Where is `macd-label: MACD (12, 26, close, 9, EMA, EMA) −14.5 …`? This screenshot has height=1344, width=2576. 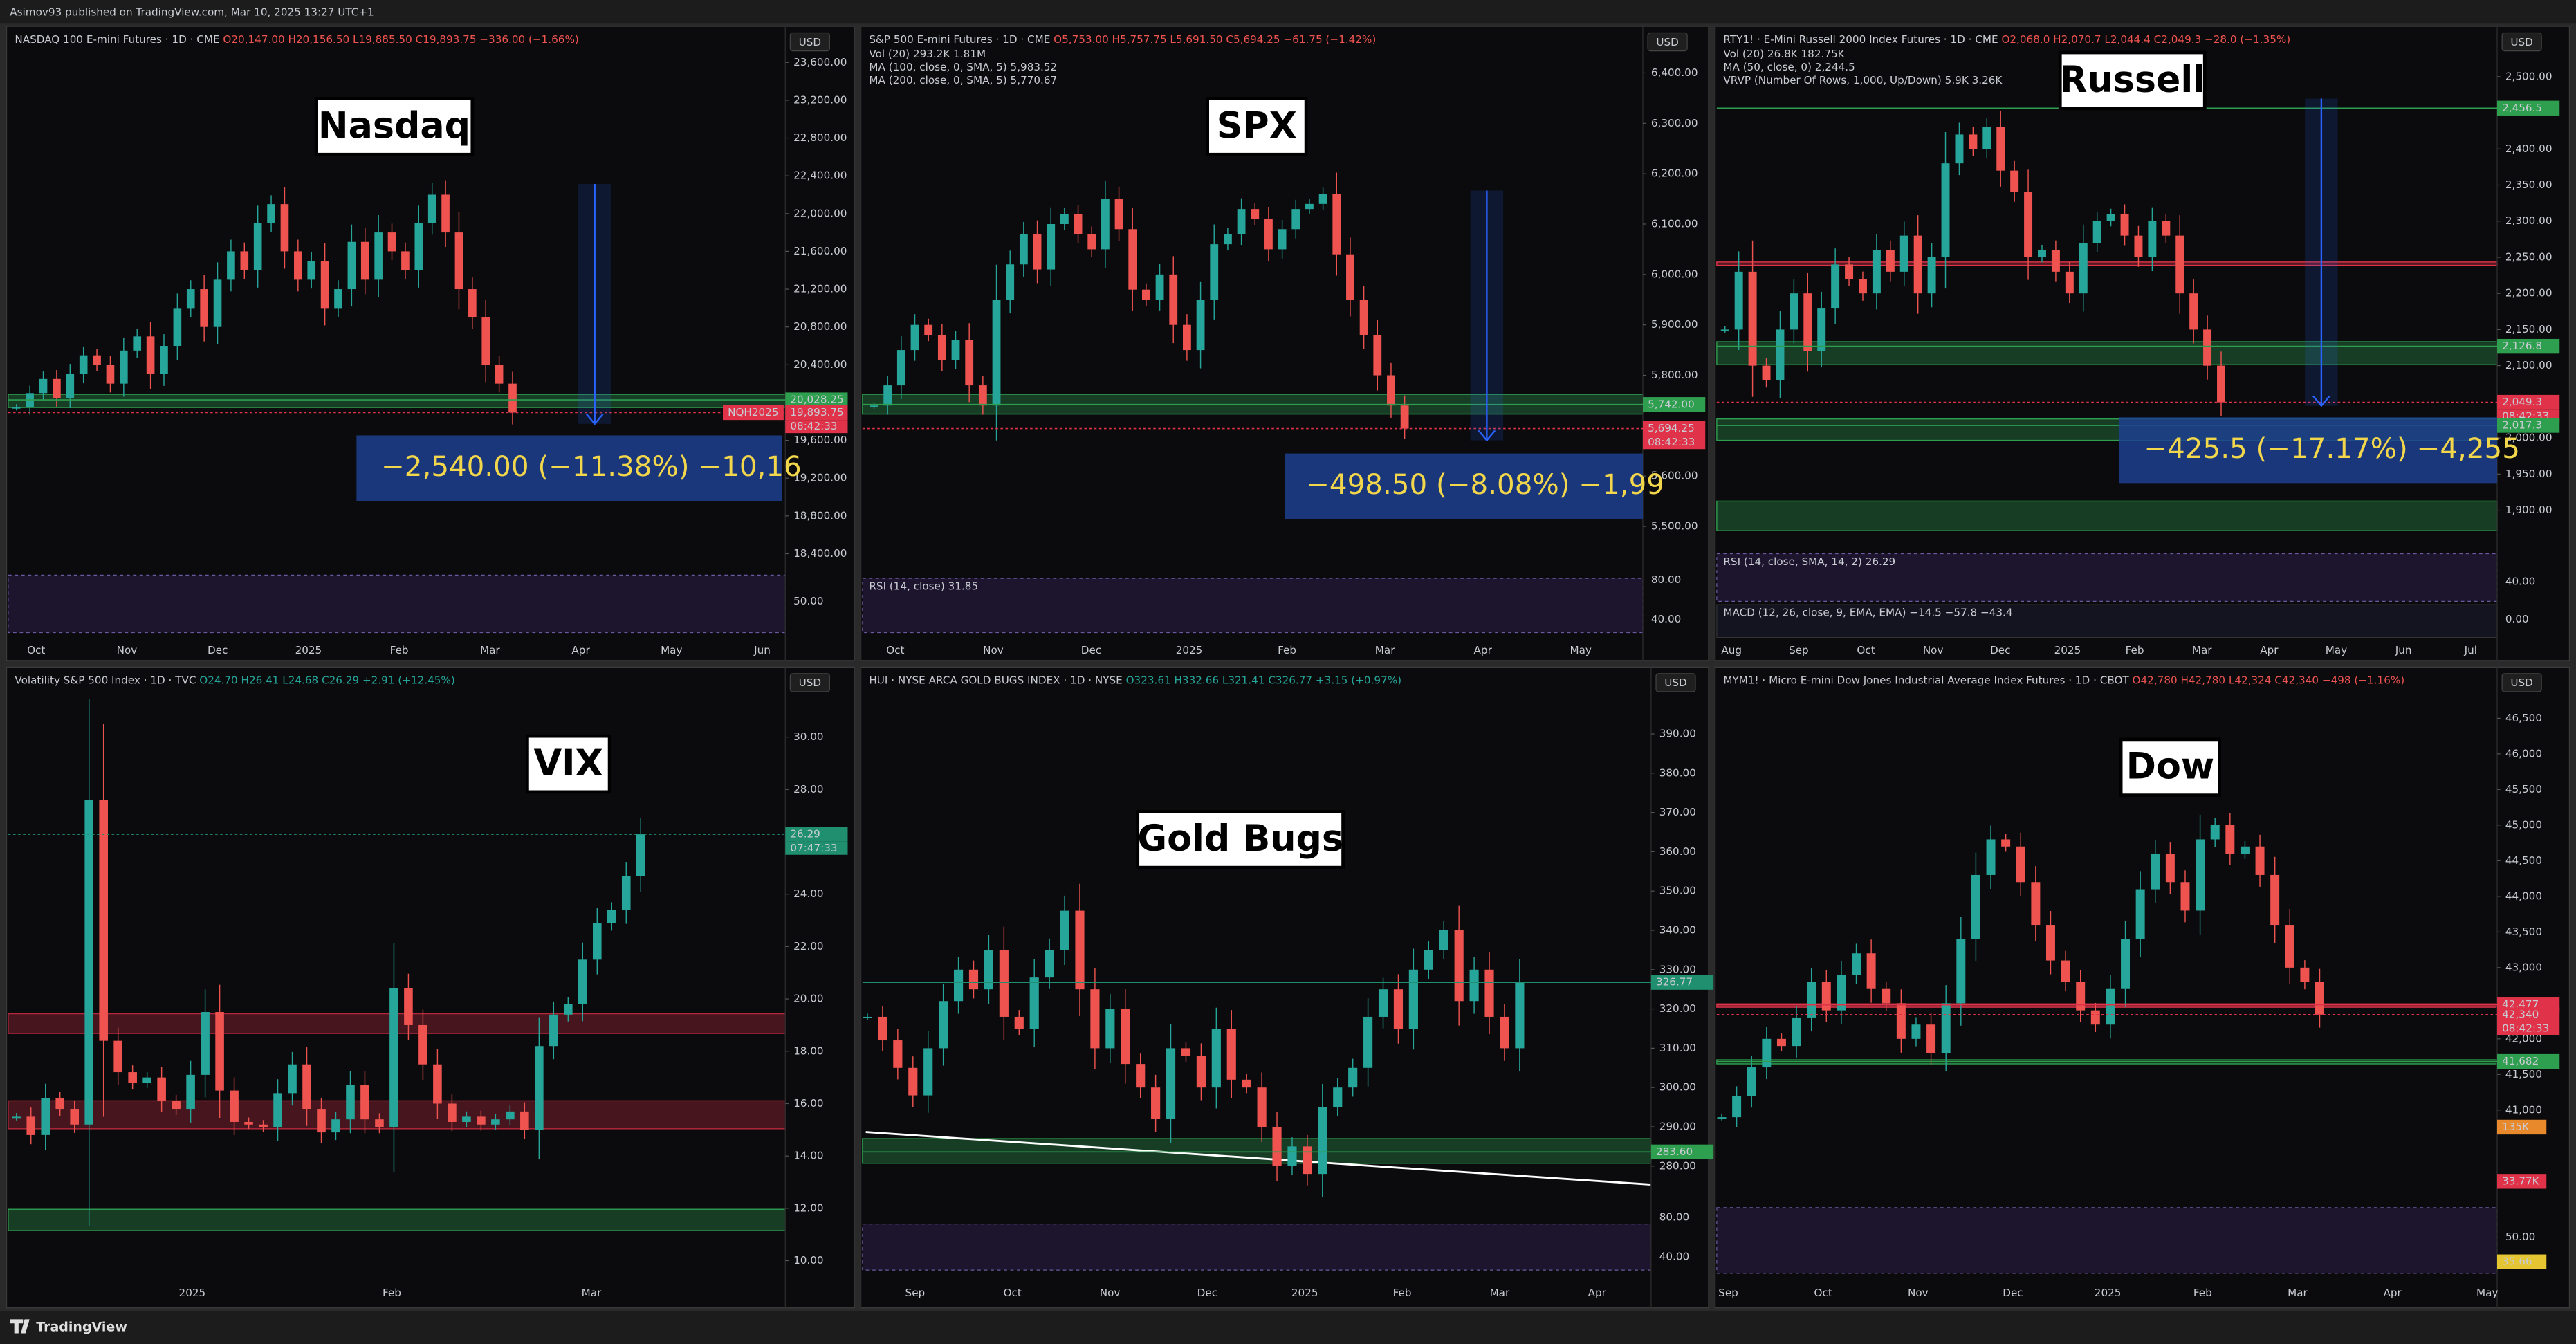 macd-label: MACD (12, 26, close, 9, EMA, EMA) −14.5 … is located at coordinates (1867, 612).